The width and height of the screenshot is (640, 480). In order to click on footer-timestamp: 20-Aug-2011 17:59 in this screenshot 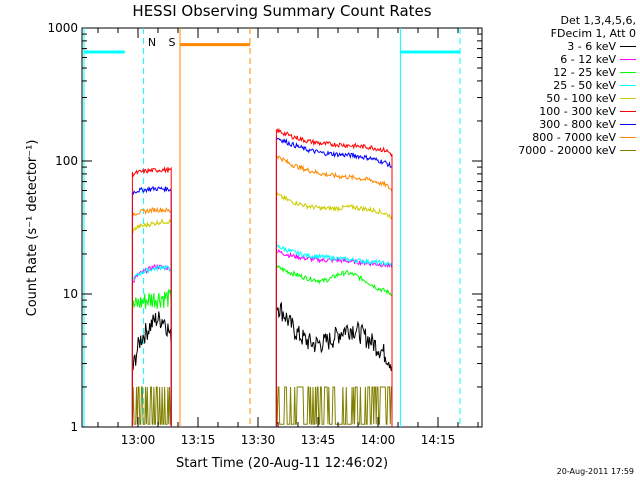, I will do `click(595, 471)`.